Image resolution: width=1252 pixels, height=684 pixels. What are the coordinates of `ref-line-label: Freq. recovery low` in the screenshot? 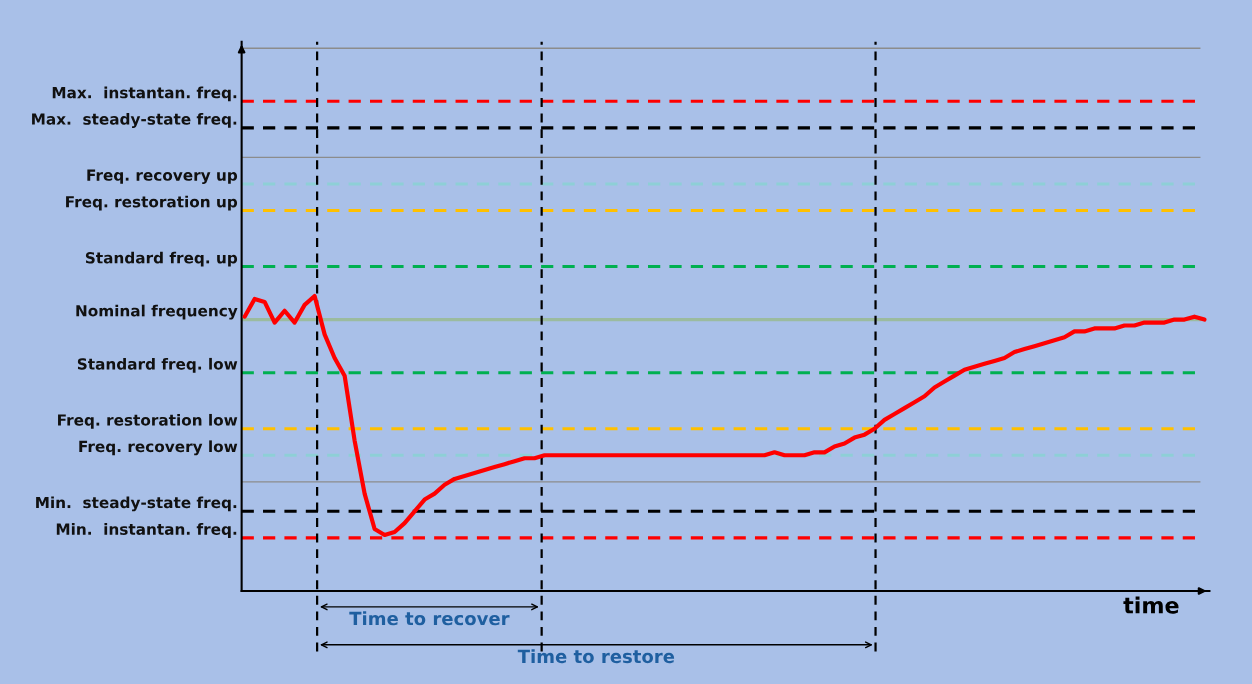 It's located at (158, 448).